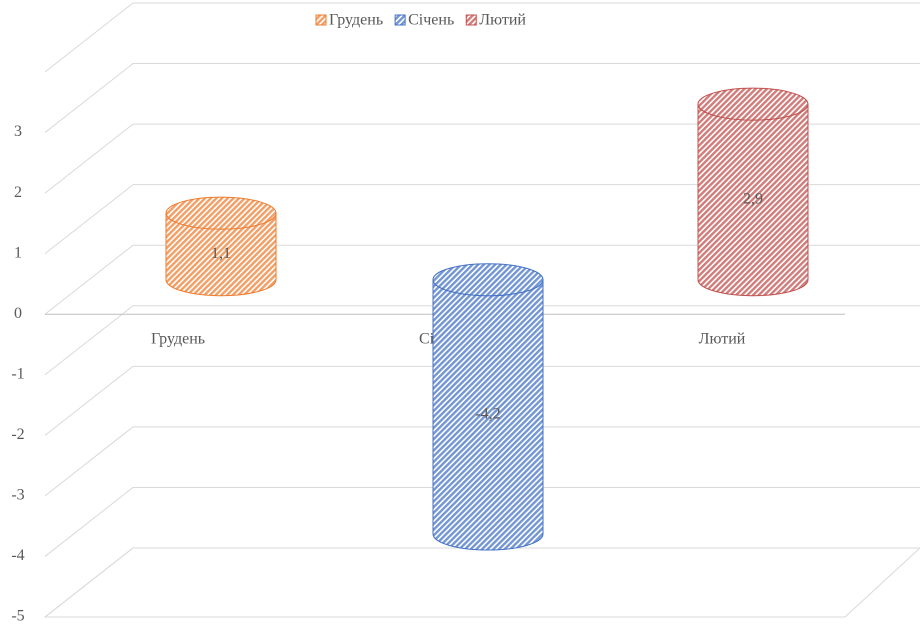  I want to click on floor, so click(481, 582).